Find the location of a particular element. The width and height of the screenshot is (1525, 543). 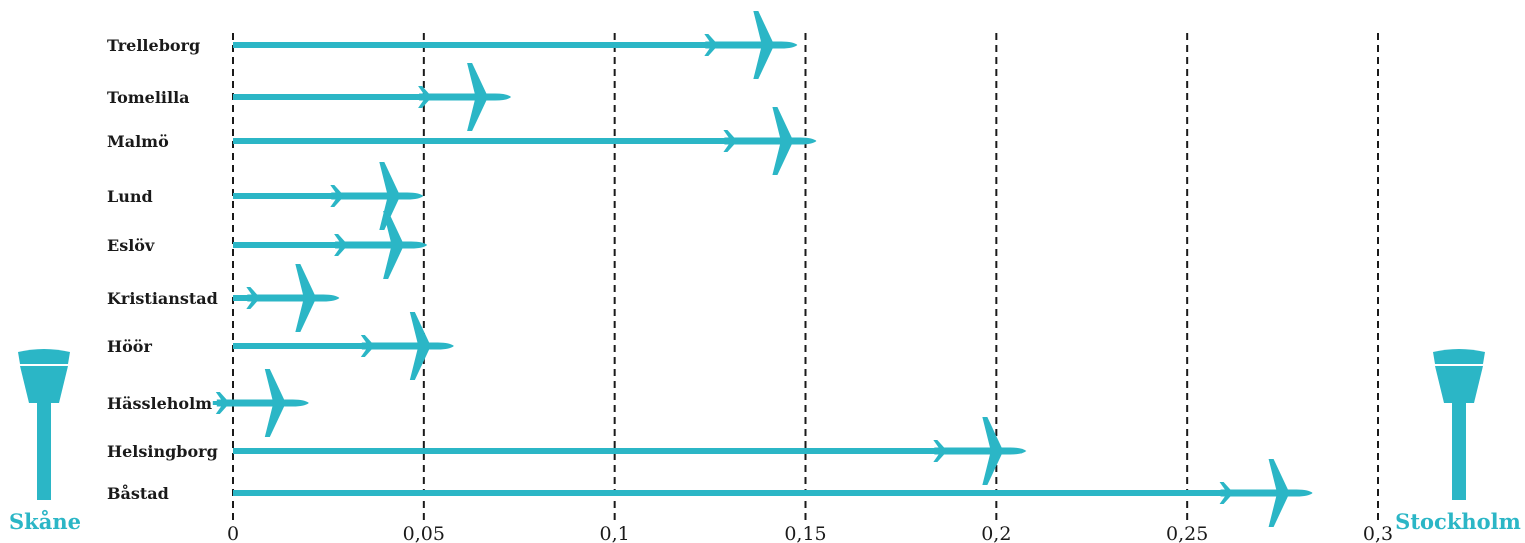

x-tick-labels: 0 0,05 0,1 0,15 0,2 0,25 0,3 is located at coordinates (810, 533).